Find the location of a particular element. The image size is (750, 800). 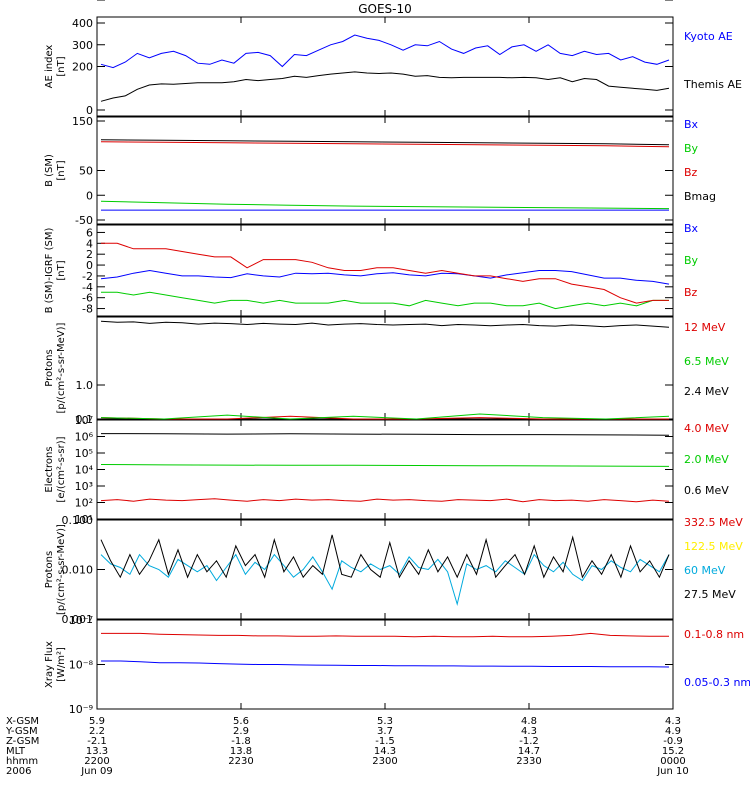

y-tick-label: 50 is located at coordinates (86, 171).